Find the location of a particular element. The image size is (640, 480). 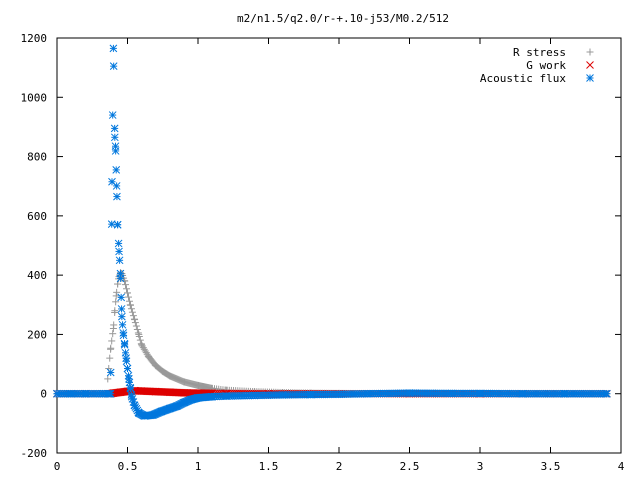

y-tick-label: 1200 is located at coordinates (34, 38).